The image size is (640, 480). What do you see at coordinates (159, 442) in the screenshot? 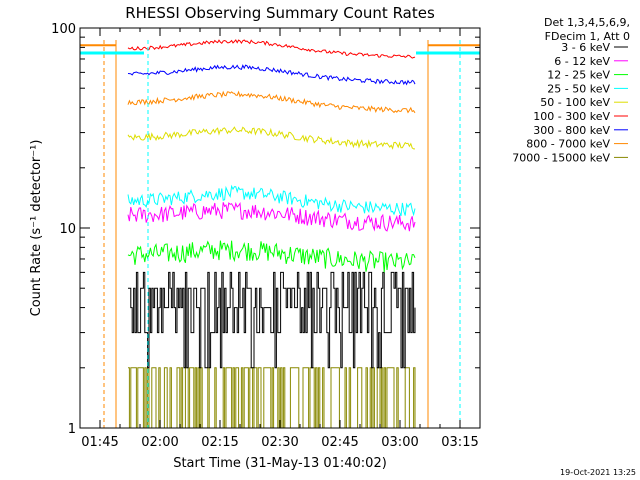
I see `x-tick-label: 02:00` at bounding box center [159, 442].